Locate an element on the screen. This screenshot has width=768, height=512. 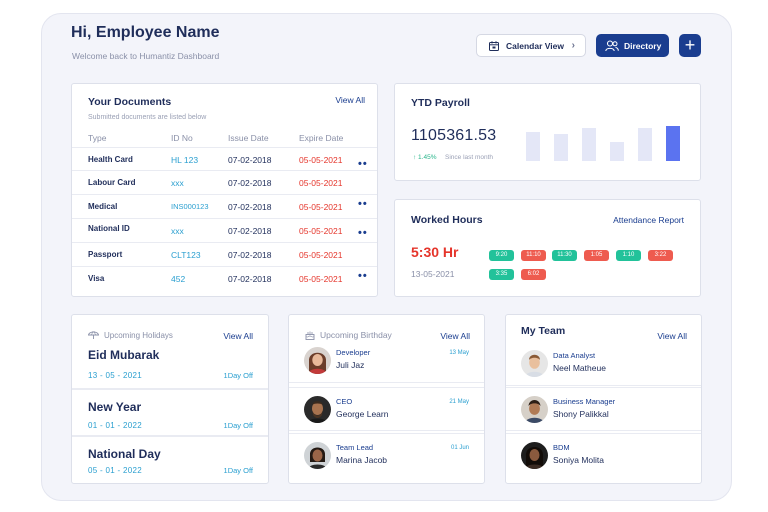
calendar-view-button: Calendar View › is located at coordinates (531, 45).